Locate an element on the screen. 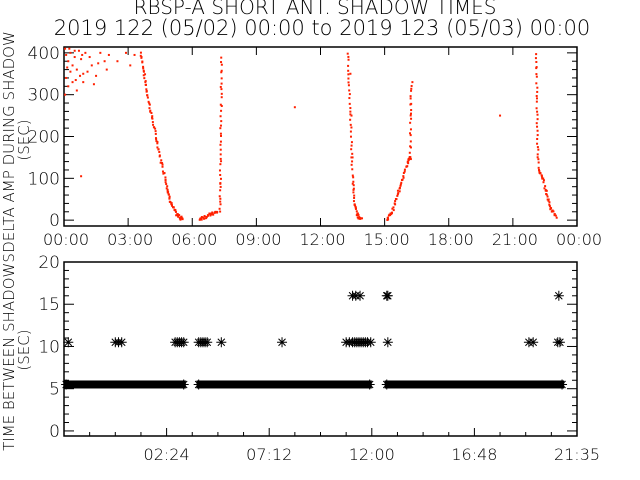  y-tick-label: 300 is located at coordinates (44, 96).